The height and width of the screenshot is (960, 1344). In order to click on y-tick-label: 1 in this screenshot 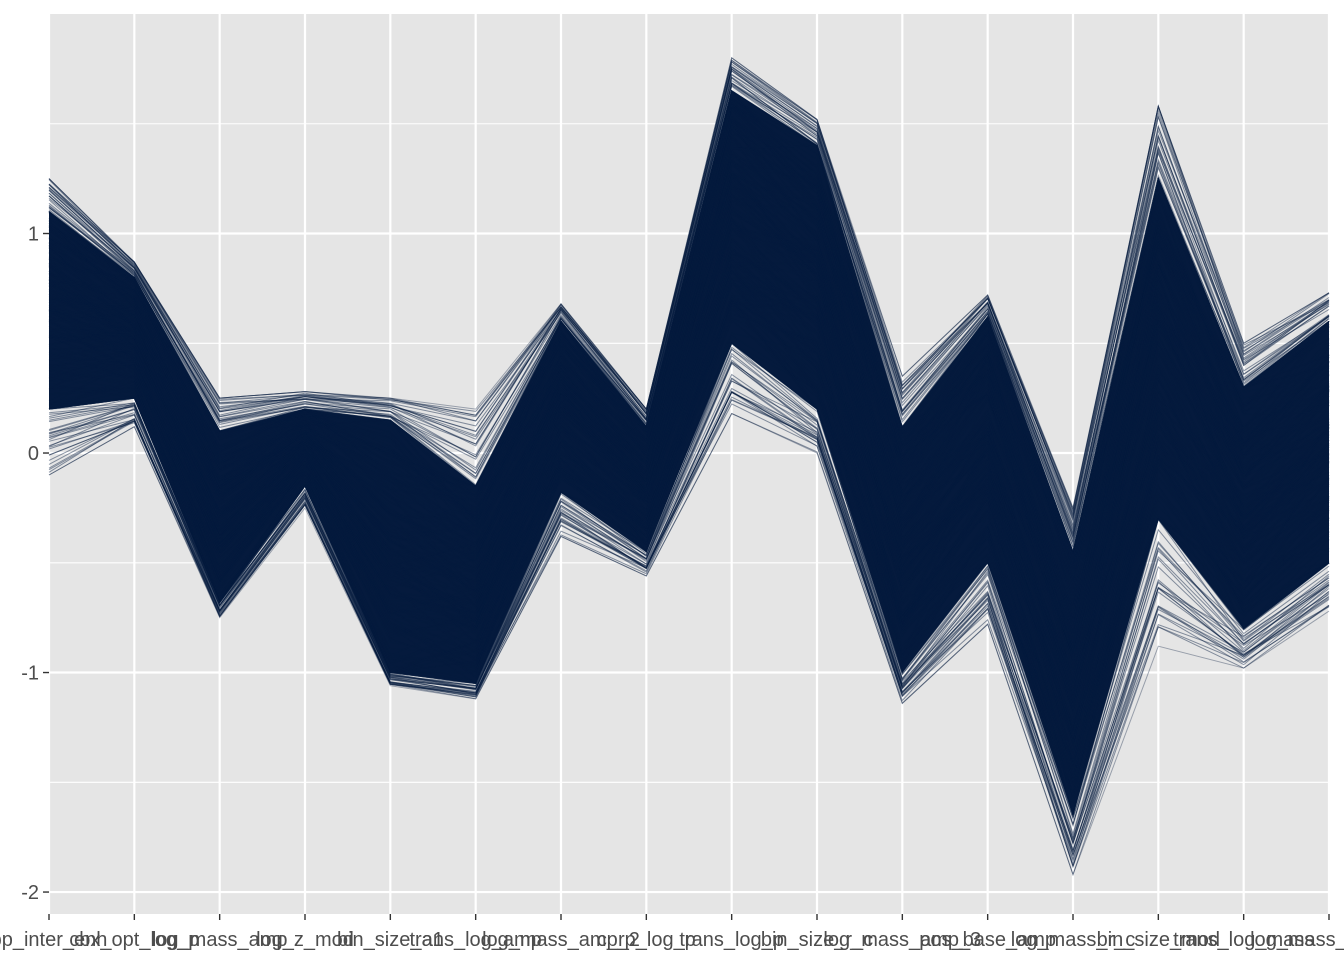, I will do `click(33, 235)`.